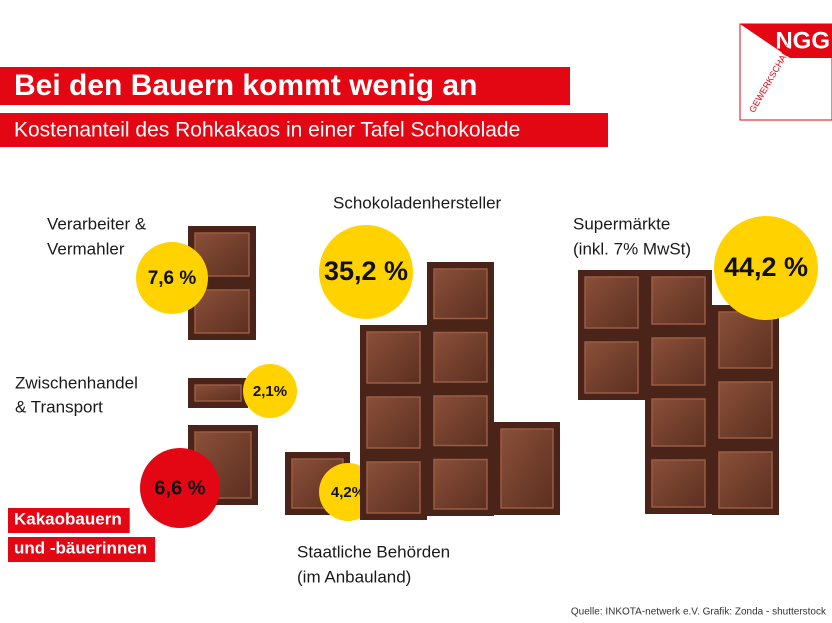  I want to click on category-label: Verarbeiter &, so click(97, 223).